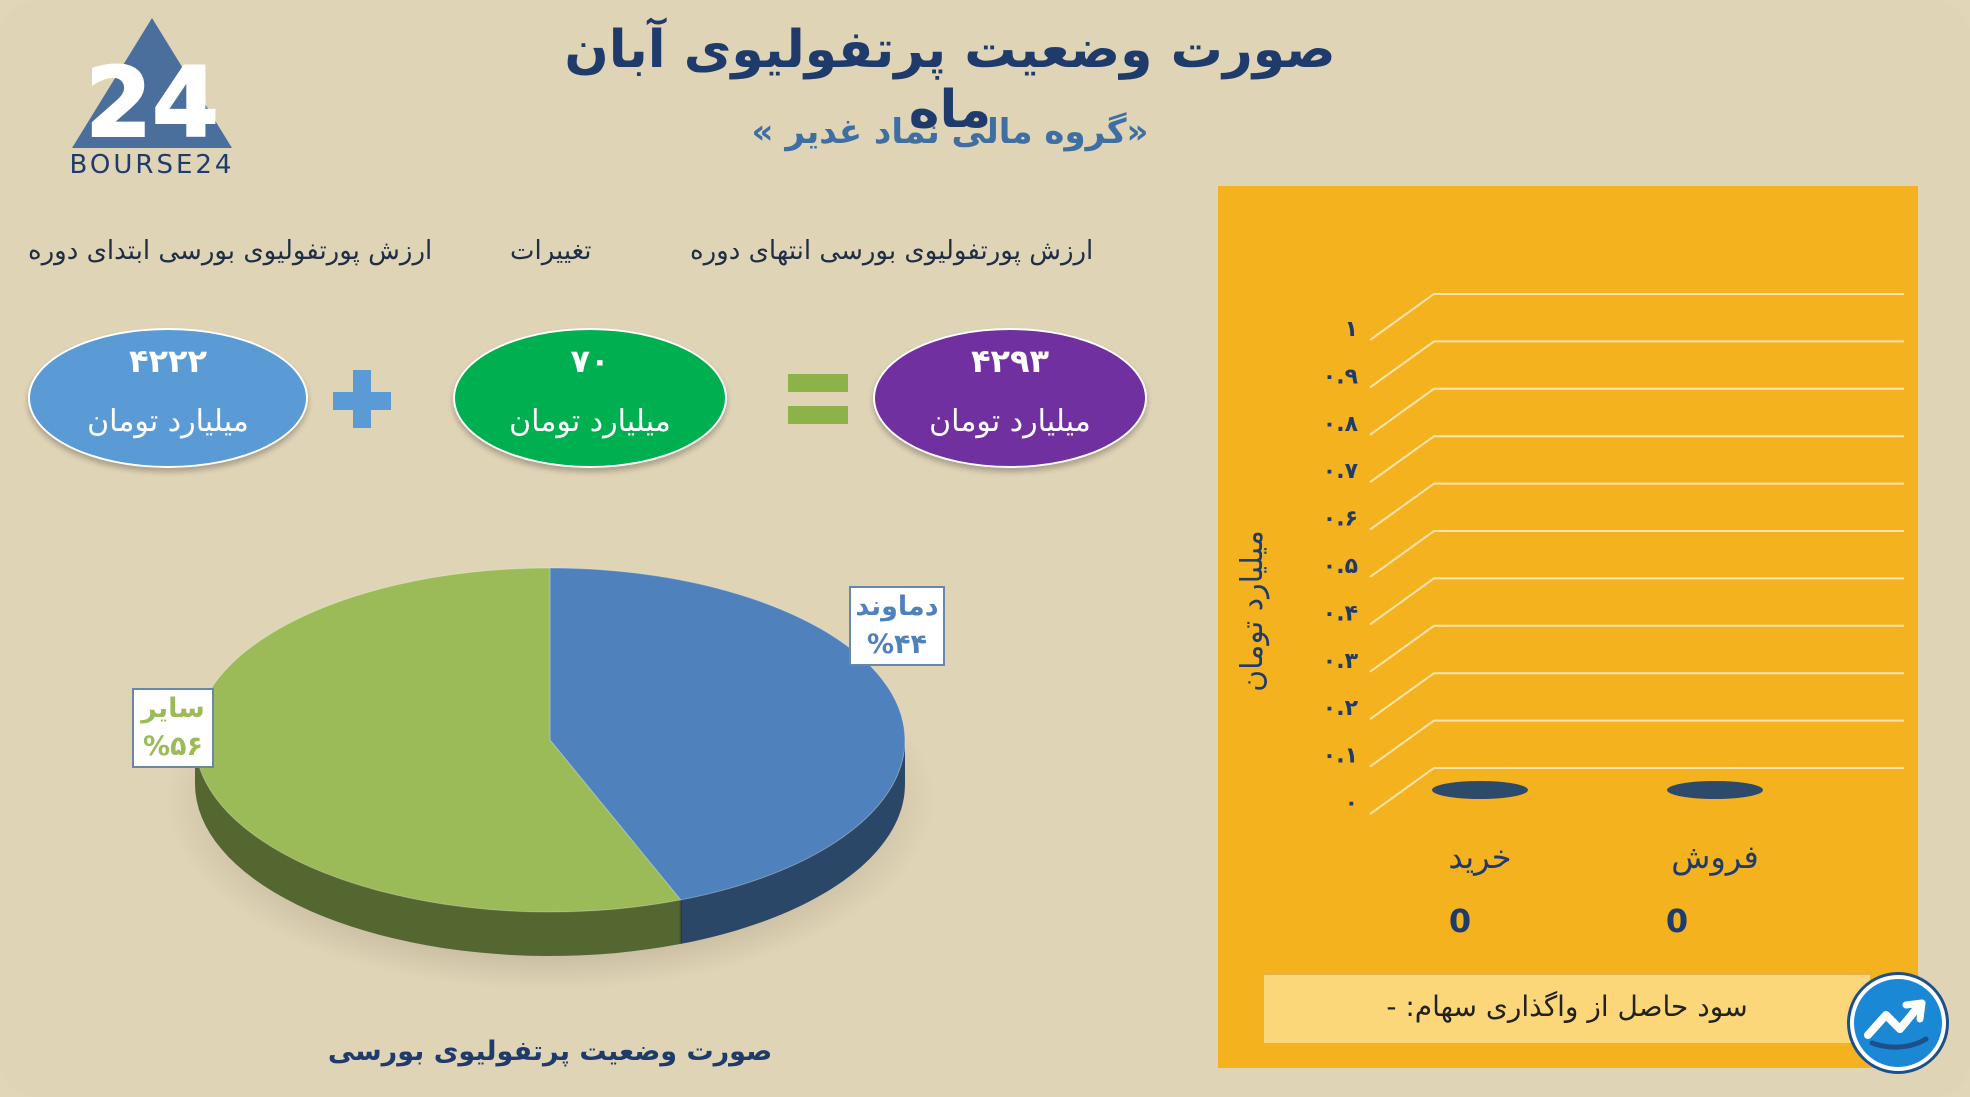 This screenshot has height=1097, width=1970. I want to click on end-value-number: ۴۲۹۳, so click(1010, 361).